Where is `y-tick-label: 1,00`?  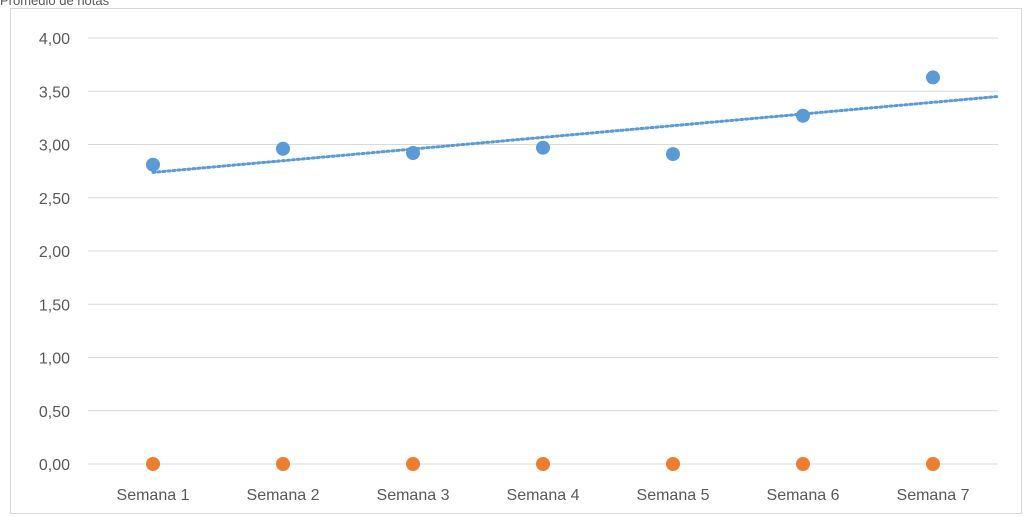 y-tick-label: 1,00 is located at coordinates (54, 359).